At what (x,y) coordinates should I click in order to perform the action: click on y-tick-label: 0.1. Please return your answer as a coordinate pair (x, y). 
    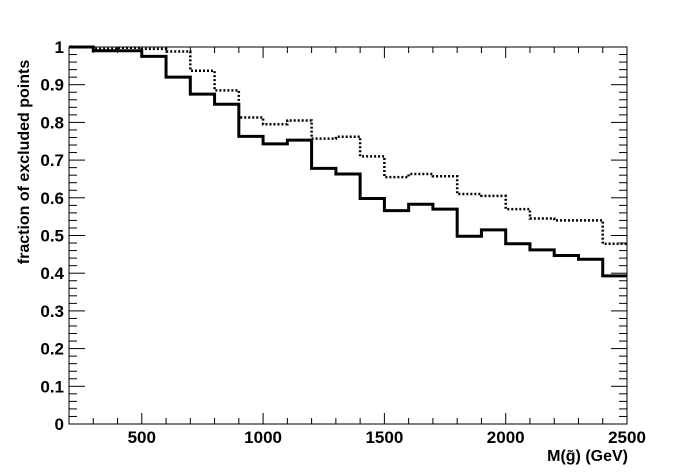
    Looking at the image, I should click on (52, 386).